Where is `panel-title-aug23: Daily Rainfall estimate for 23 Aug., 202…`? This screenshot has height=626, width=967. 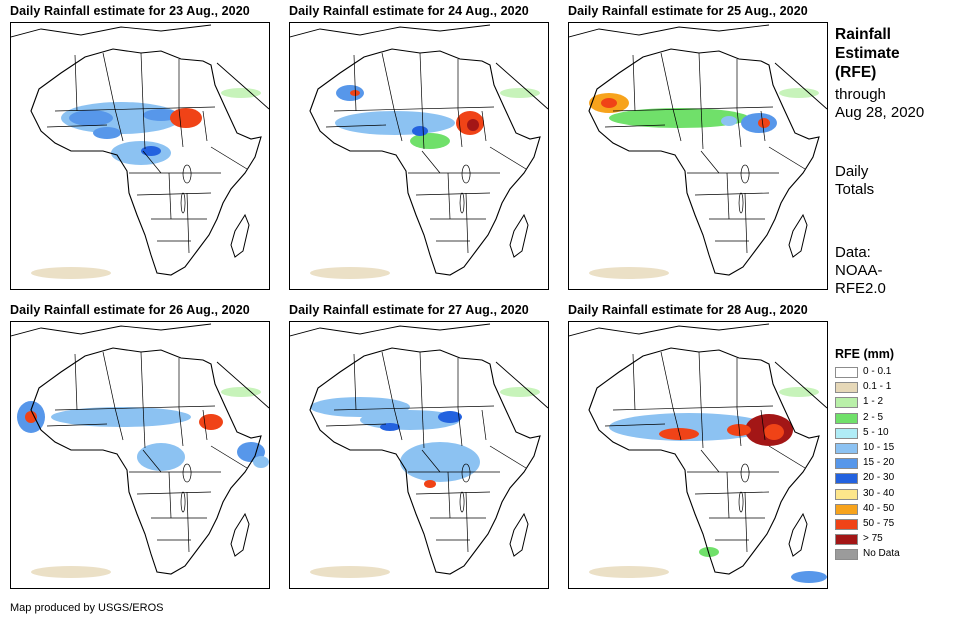 panel-title-aug23: Daily Rainfall estimate for 23 Aug., 202… is located at coordinates (130, 11).